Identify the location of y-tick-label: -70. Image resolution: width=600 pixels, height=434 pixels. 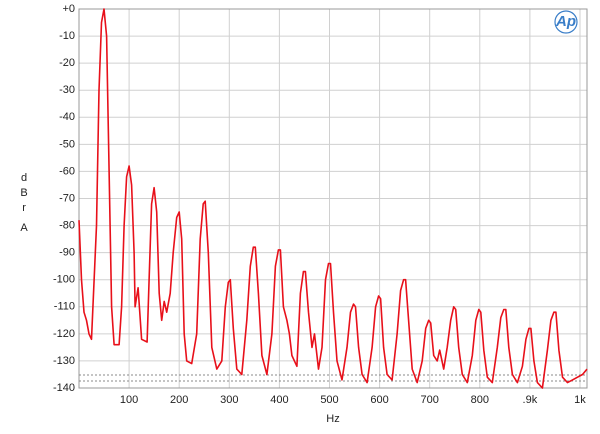
(67, 198).